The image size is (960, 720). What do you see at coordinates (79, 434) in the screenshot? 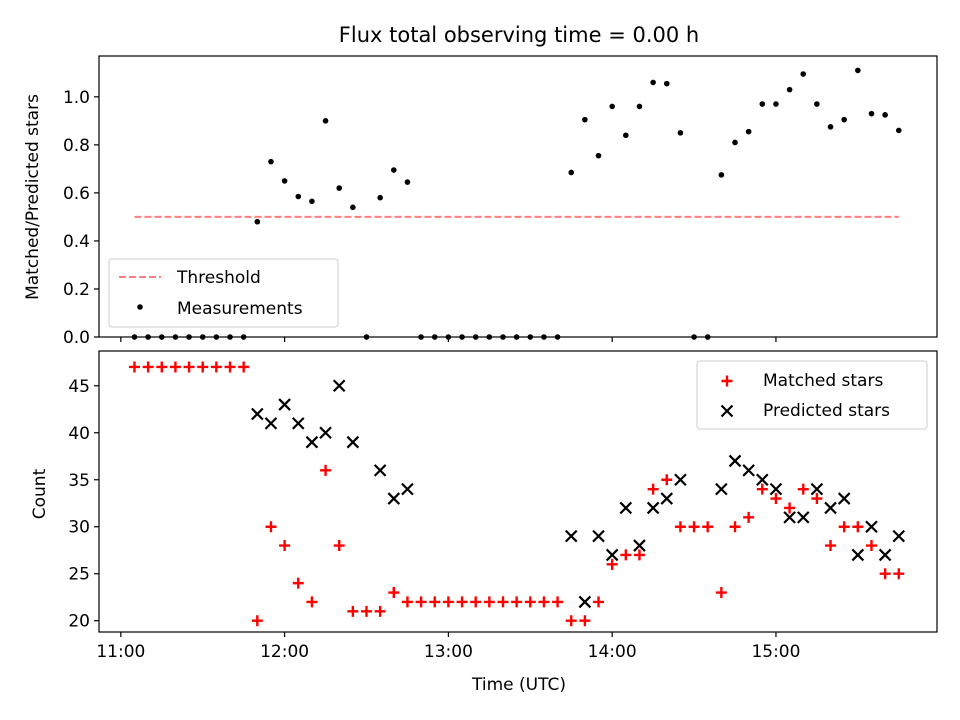
I see `bottom-y-tick-label: 40` at bounding box center [79, 434].